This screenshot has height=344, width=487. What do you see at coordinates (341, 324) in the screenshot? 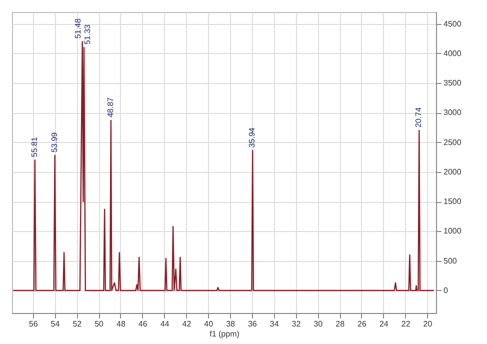
I see `x-tick-label: 28` at bounding box center [341, 324].